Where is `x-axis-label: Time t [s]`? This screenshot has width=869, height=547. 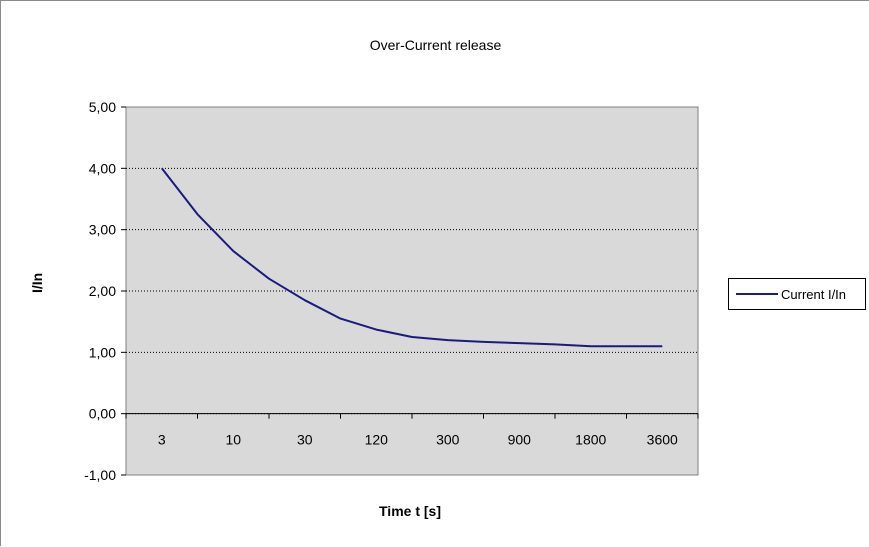 x-axis-label: Time t [s] is located at coordinates (410, 511).